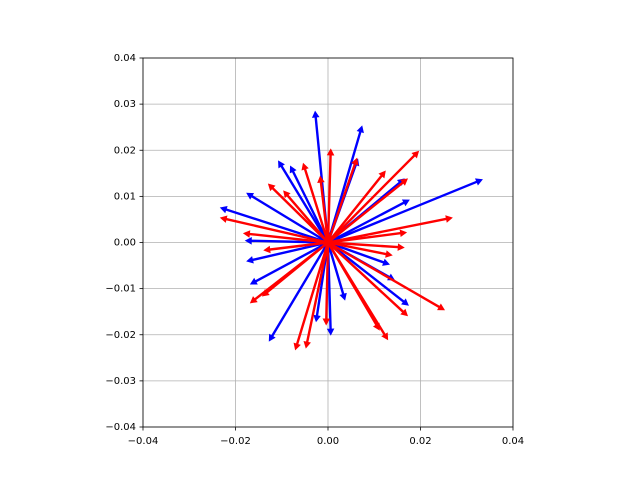 The image size is (640, 480). I want to click on y-tick-label: −0.01, so click(120, 289).